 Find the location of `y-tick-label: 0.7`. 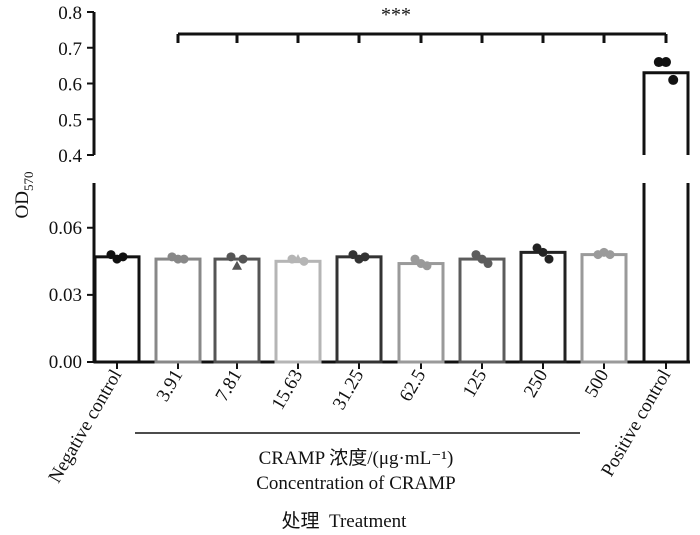

y-tick-label: 0.7 is located at coordinates (70, 49).